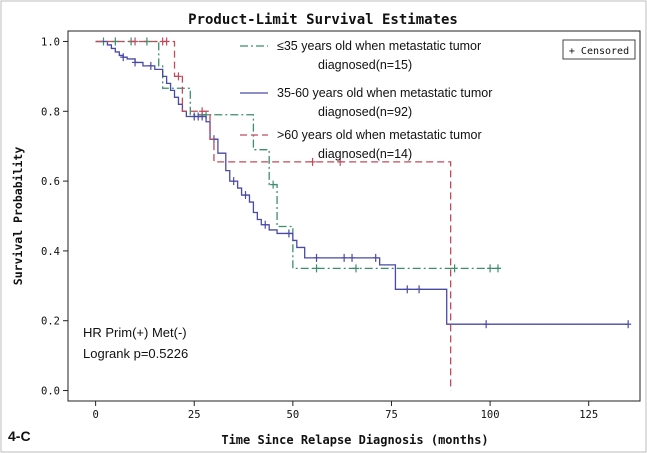  I want to click on legend-label-35-60-line2: diagnosed(n=92), so click(365, 112).